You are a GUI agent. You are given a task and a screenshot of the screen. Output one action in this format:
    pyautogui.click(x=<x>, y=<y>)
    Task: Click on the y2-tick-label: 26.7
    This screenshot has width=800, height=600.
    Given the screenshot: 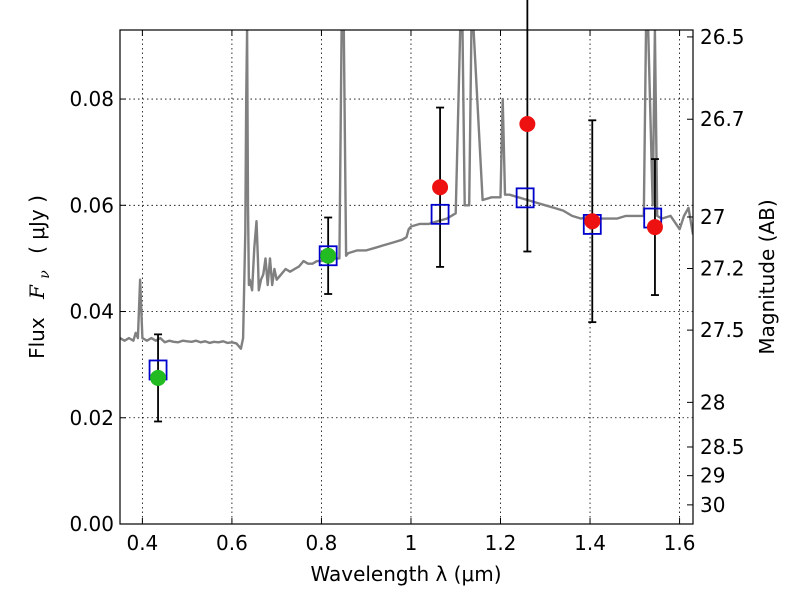 What is the action you would take?
    pyautogui.click(x=722, y=119)
    